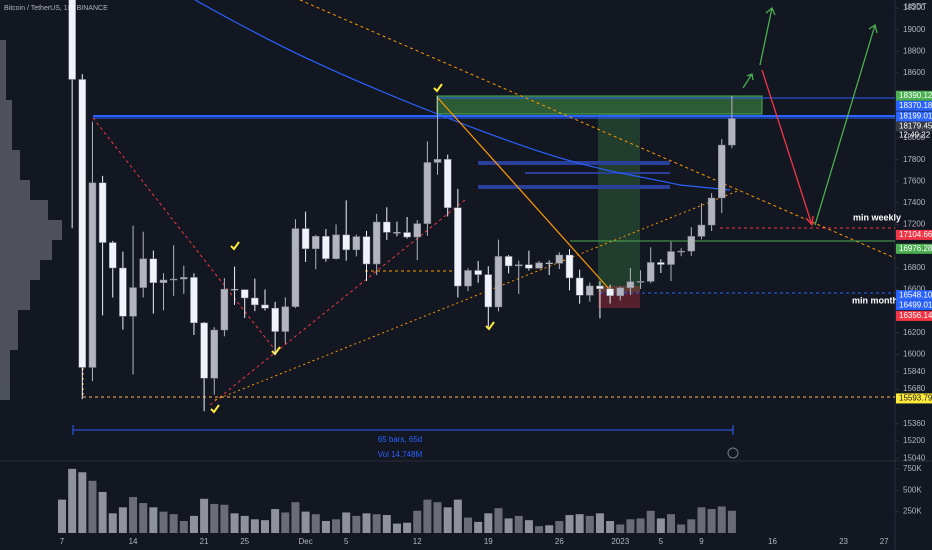  What do you see at coordinates (914, 202) in the screenshot?
I see `y-tick-label: 17400` at bounding box center [914, 202].